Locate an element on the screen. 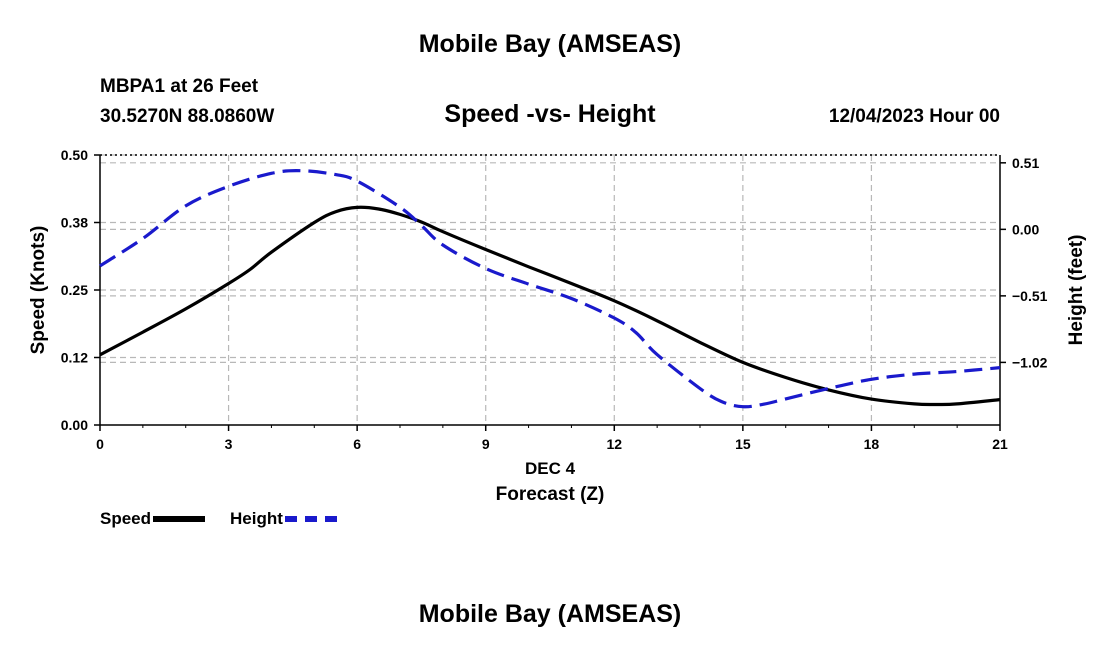 This screenshot has height=650, width=1100. x-tick-label: 0 is located at coordinates (100, 444).